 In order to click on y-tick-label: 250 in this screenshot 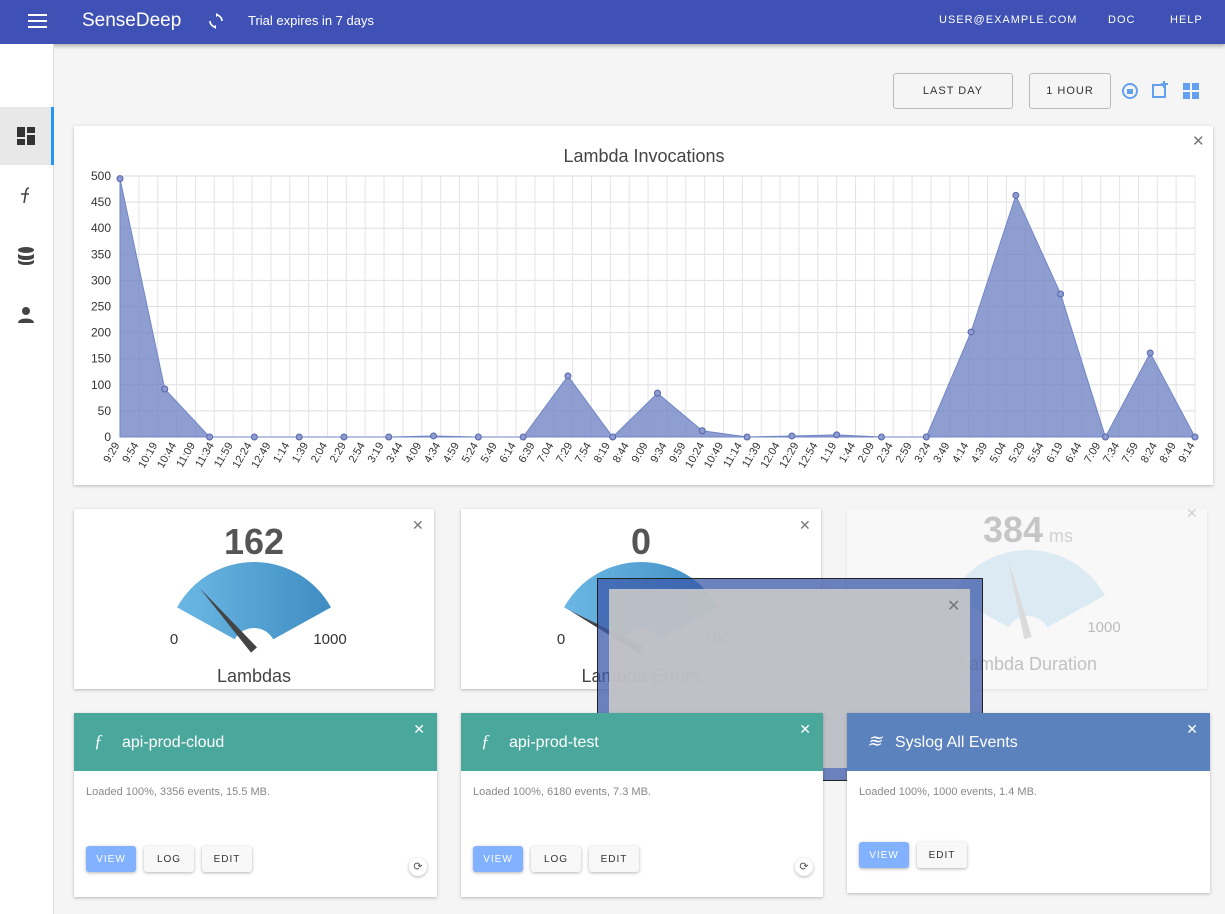, I will do `click(101, 307)`.